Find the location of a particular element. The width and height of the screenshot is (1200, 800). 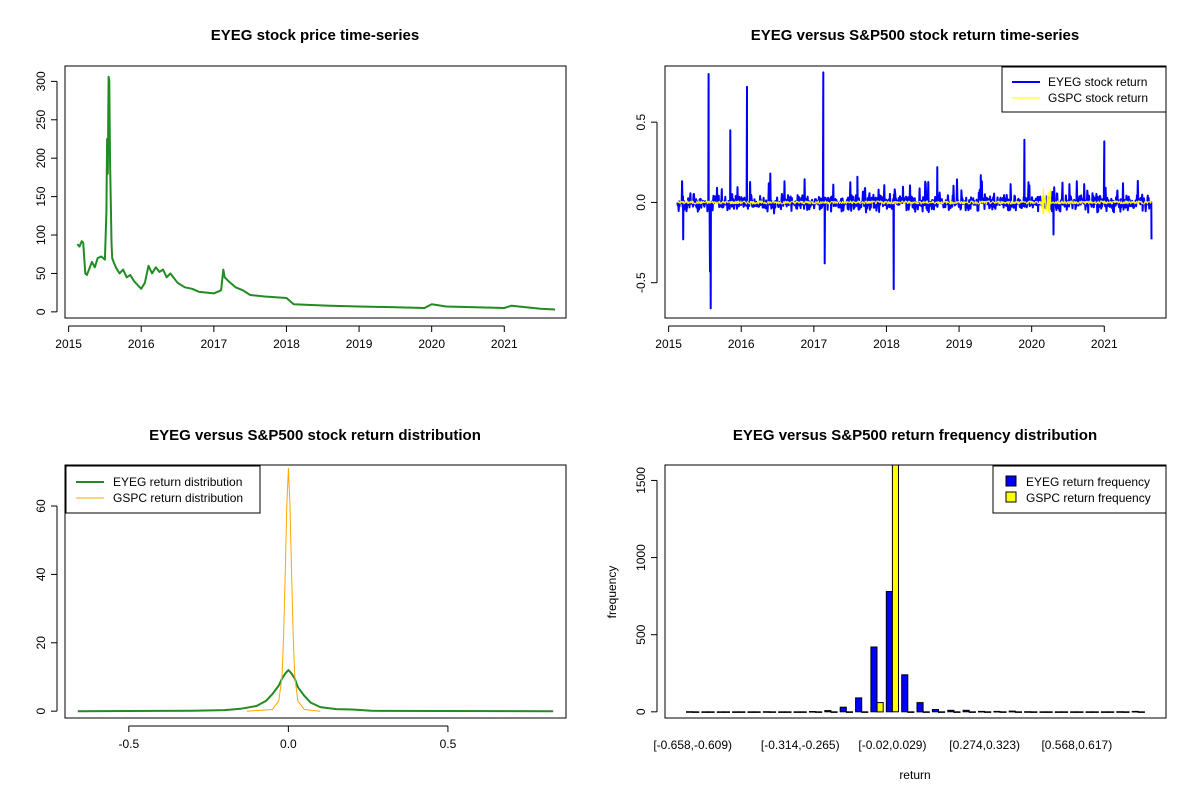

price-line is located at coordinates (316, 193).